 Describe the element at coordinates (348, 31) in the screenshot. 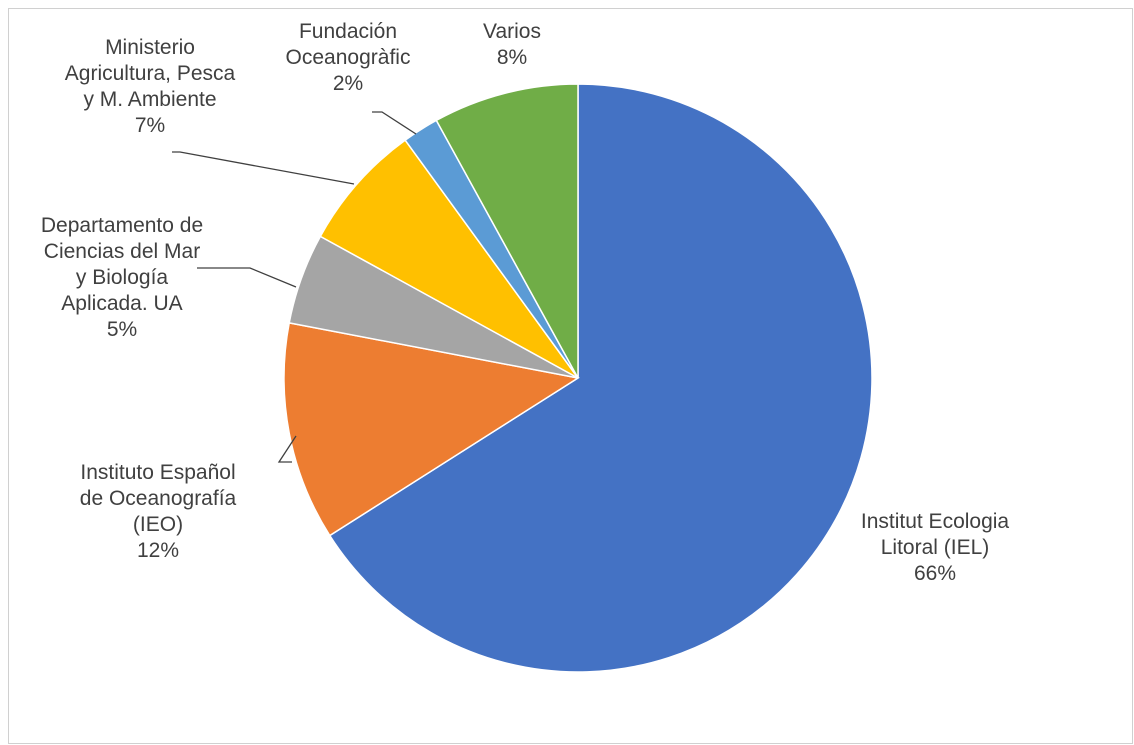

I see `slice-category-label: Fundación` at that location.